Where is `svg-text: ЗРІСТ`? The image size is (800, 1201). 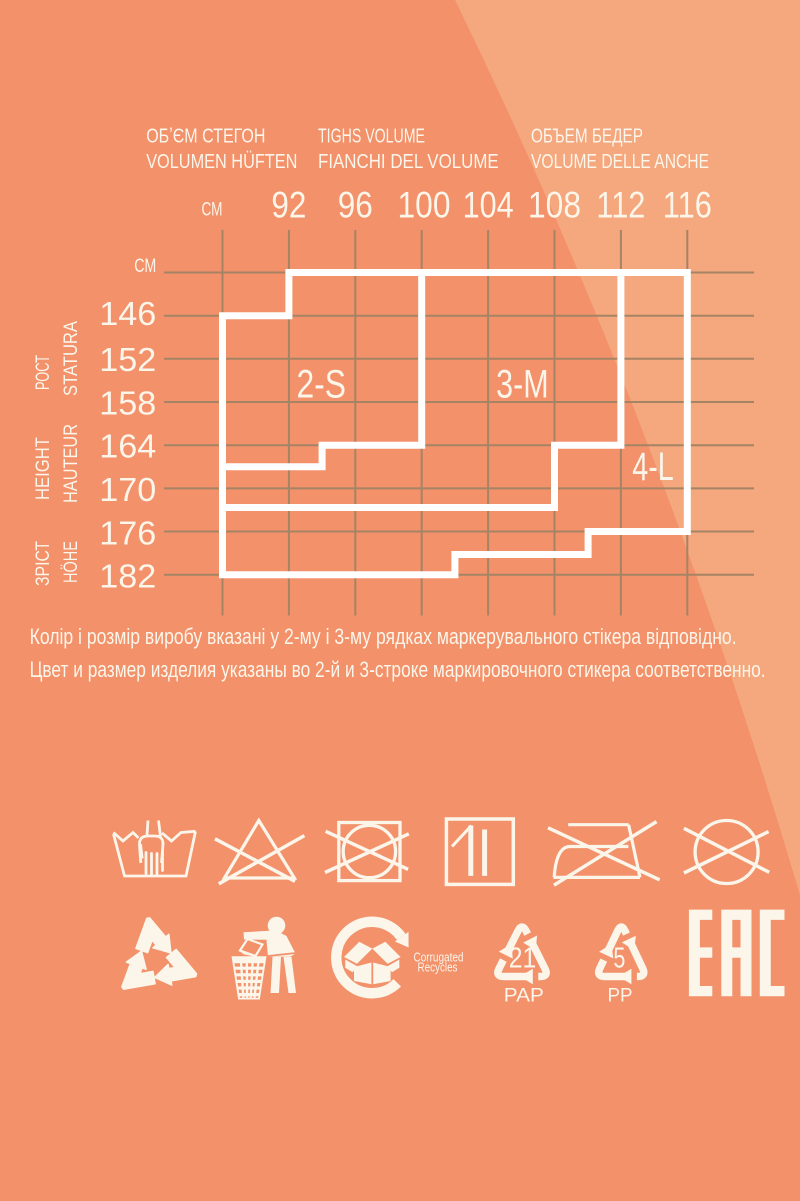 svg-text: ЗРІСТ is located at coordinates (43, 563).